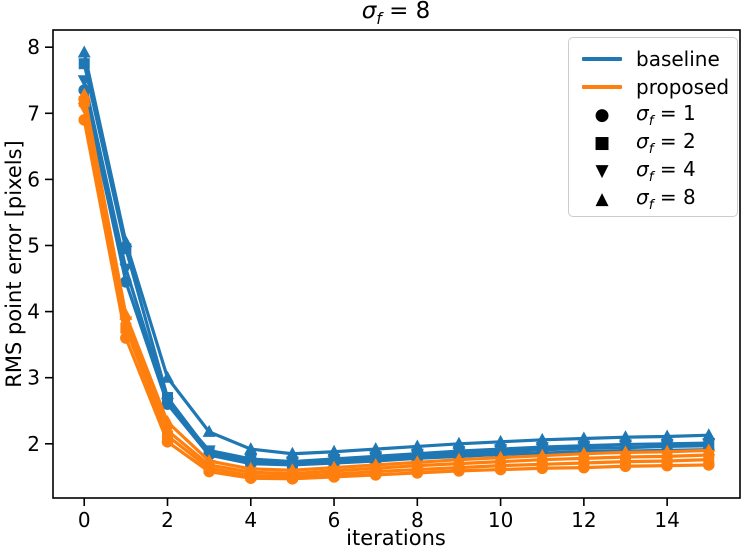 The width and height of the screenshot is (747, 558). I want to click on triangle-down-marker-icon: ▼, so click(602, 170).